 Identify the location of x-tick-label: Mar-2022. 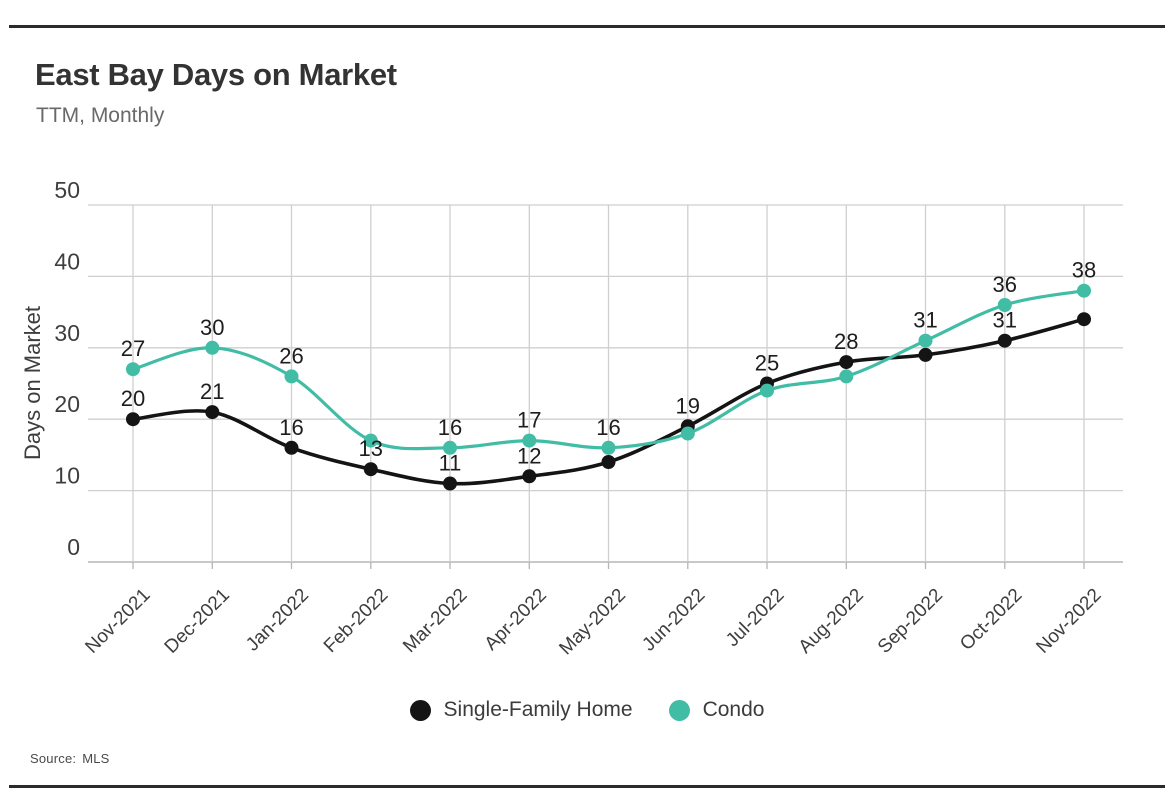
(435, 621).